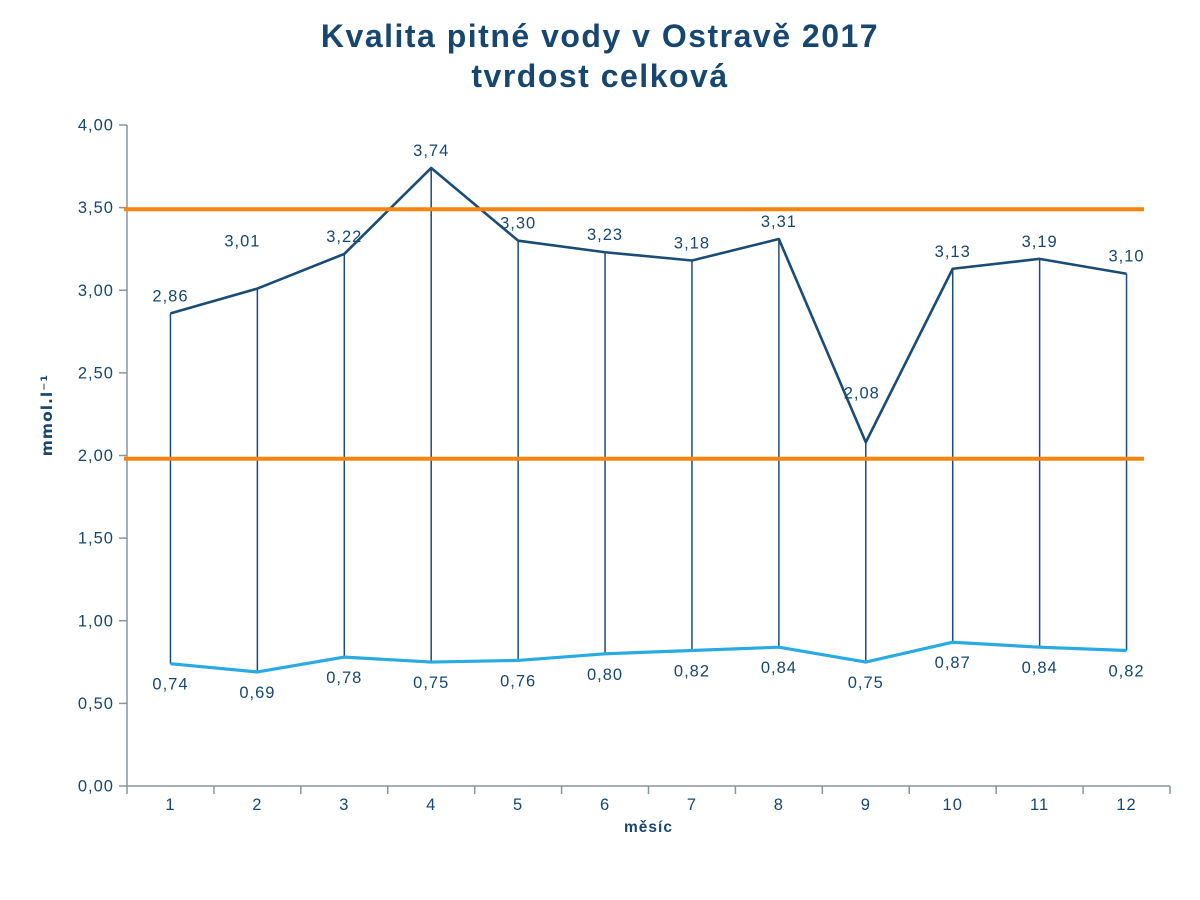 This screenshot has height=900, width=1200. I want to click on data-label-upper: 3,19, so click(1040, 242).